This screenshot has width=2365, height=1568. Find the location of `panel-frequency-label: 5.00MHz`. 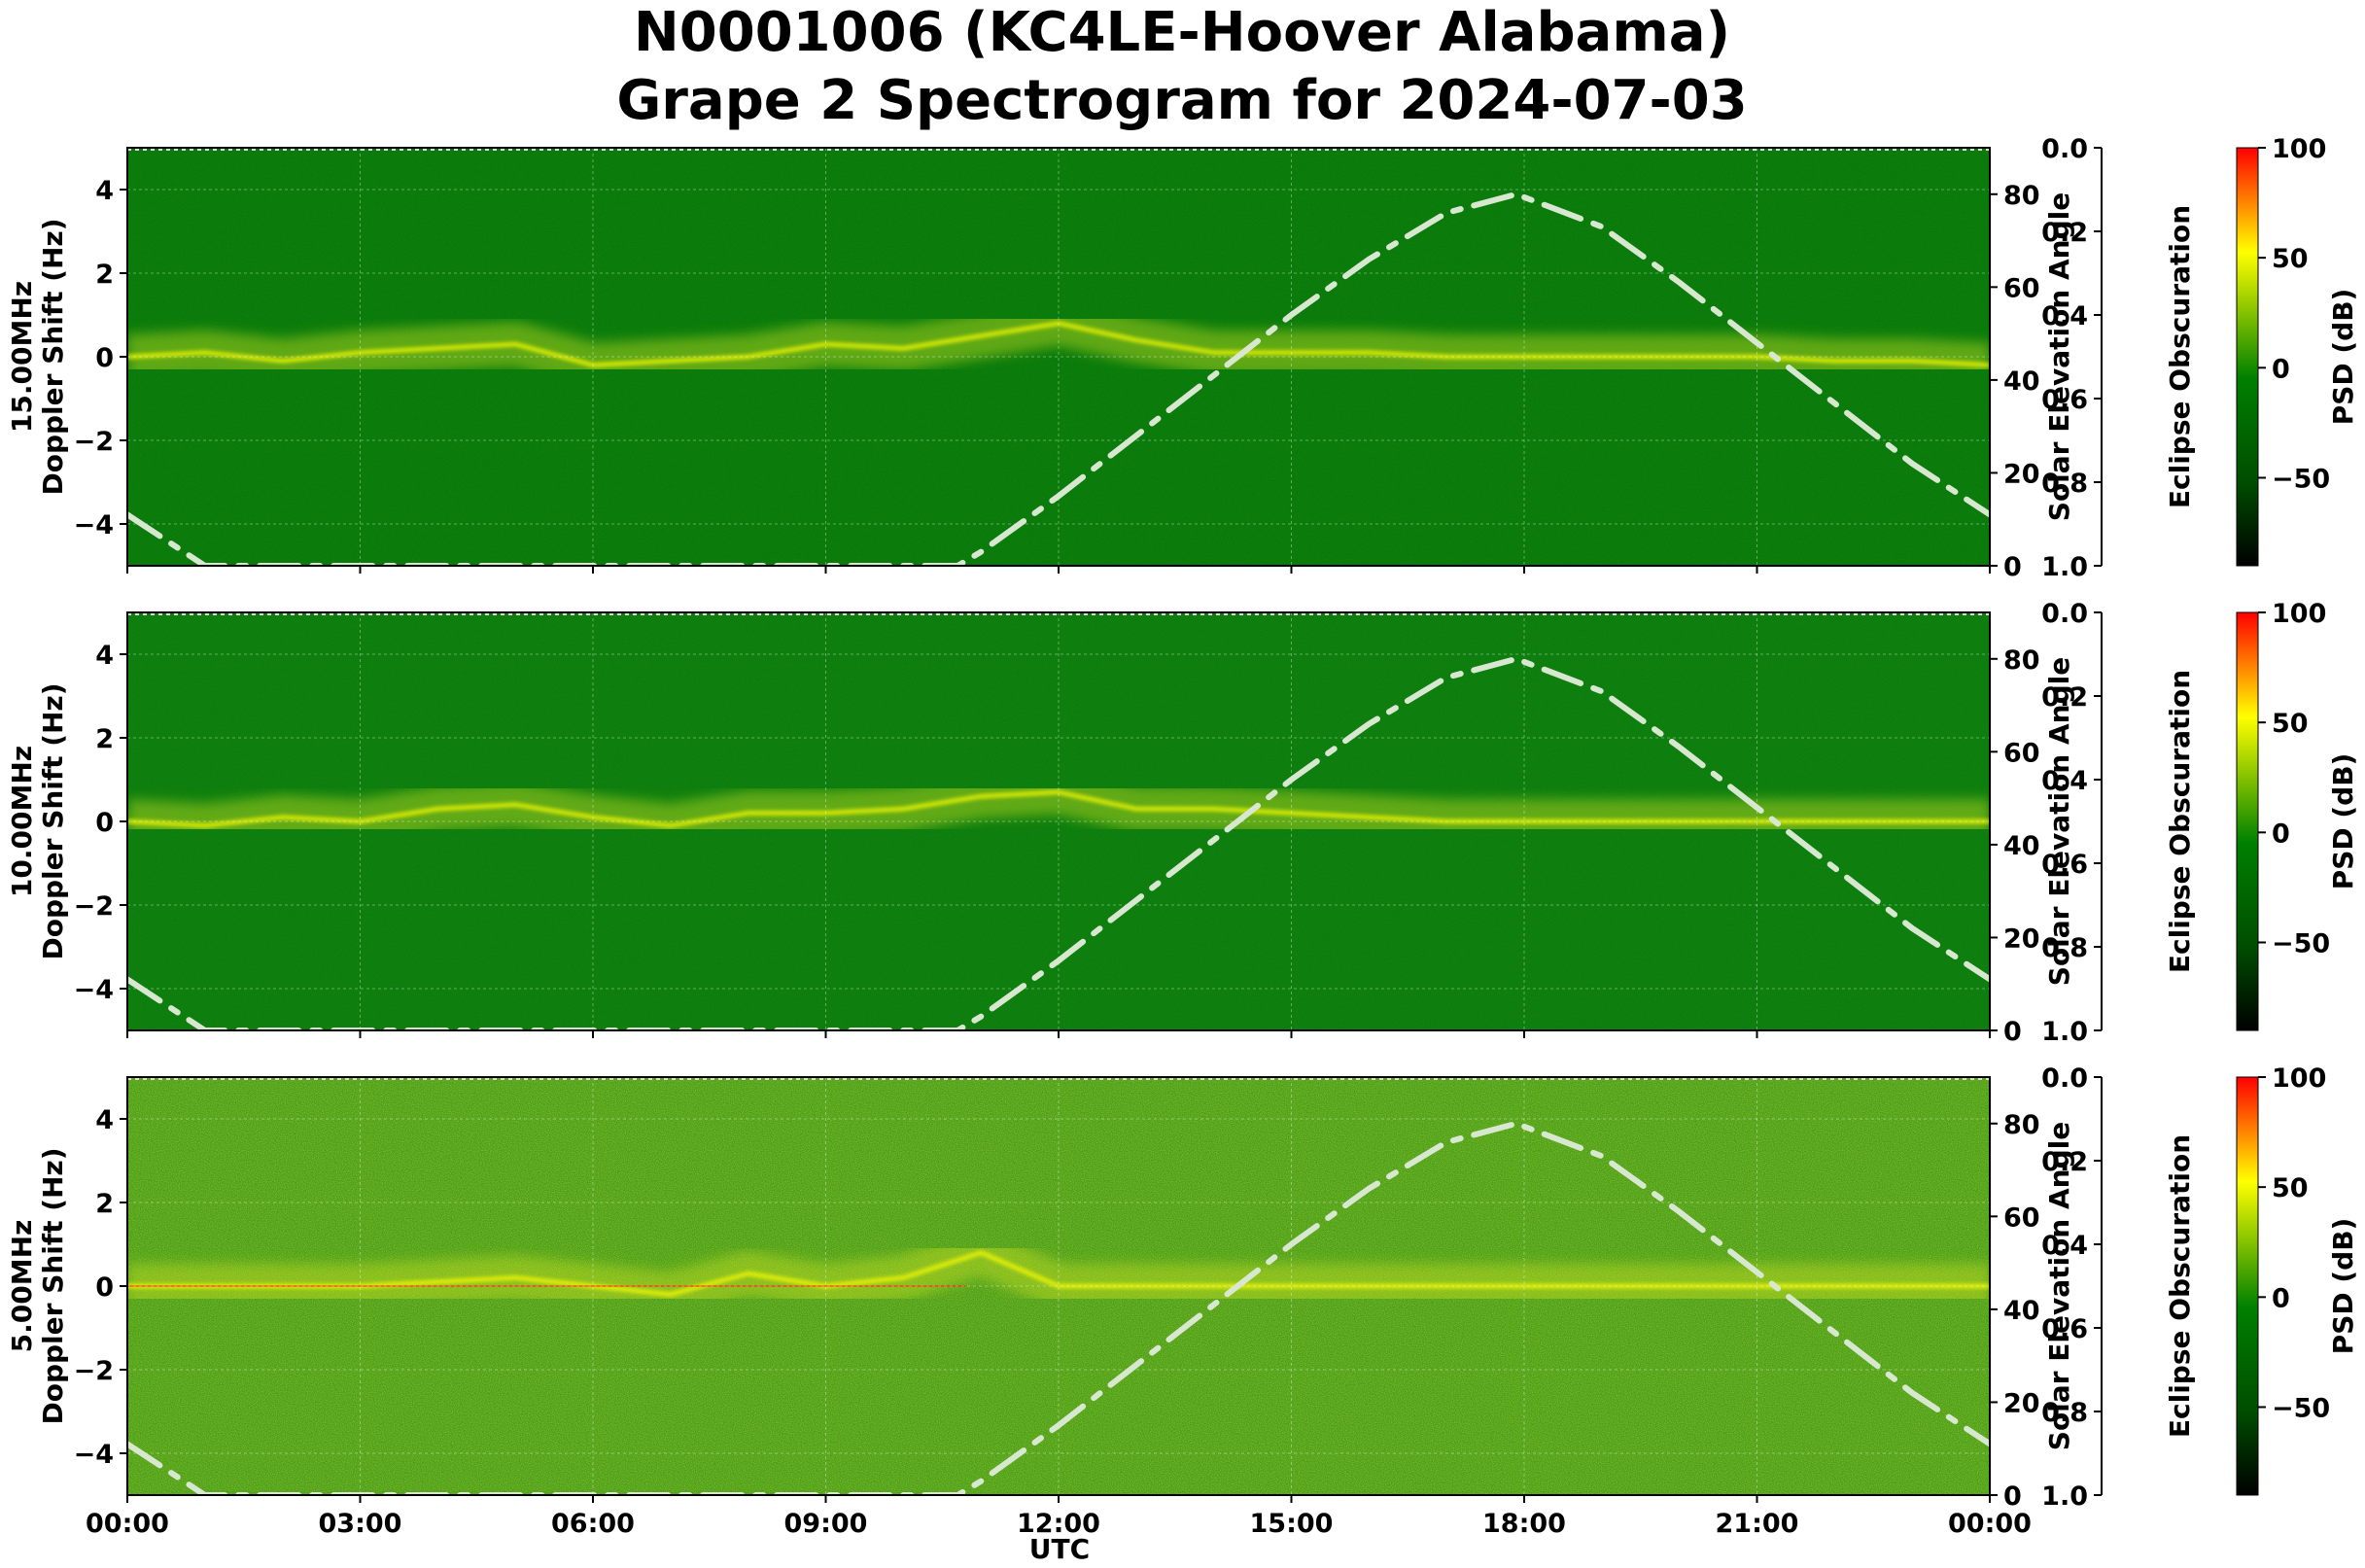

panel-frequency-label: 5.00MHz is located at coordinates (22, 1286).